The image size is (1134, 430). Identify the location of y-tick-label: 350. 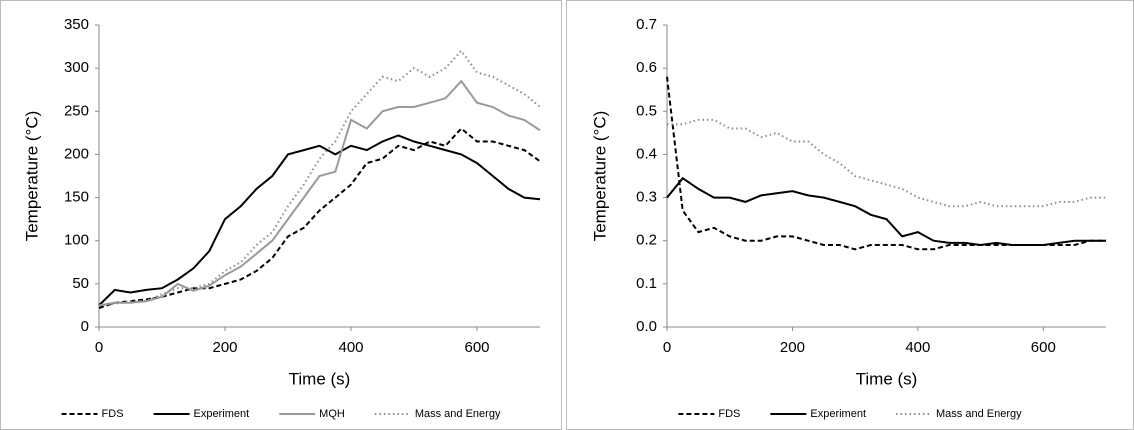
(76, 24).